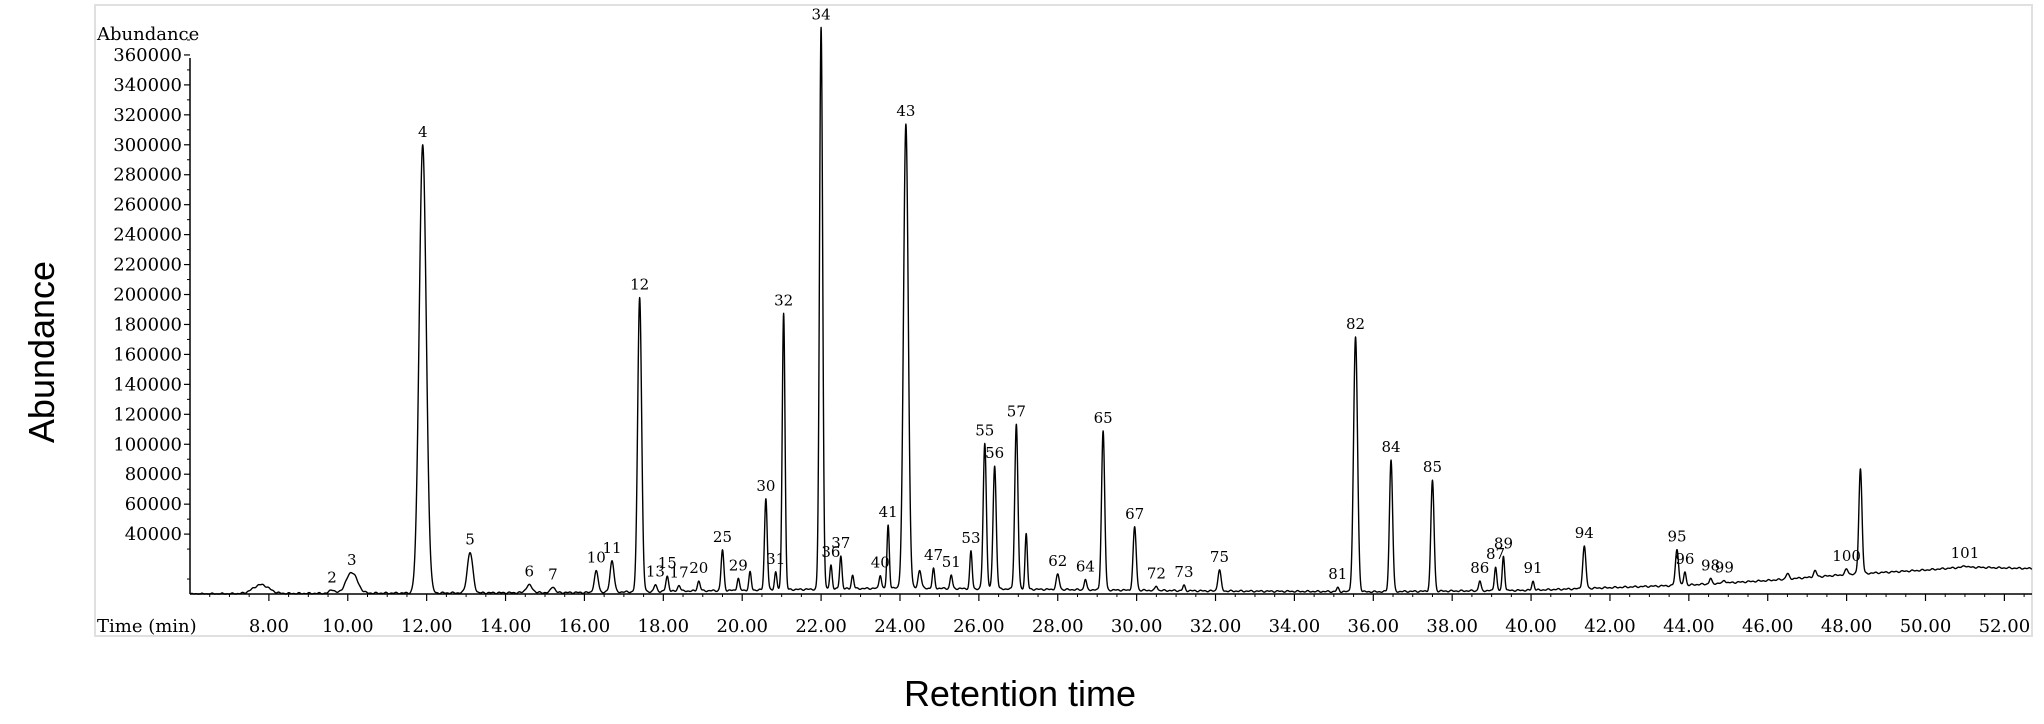 Image resolution: width=2044 pixels, height=724 pixels. I want to click on peak-label: 57, so click(1016, 411).